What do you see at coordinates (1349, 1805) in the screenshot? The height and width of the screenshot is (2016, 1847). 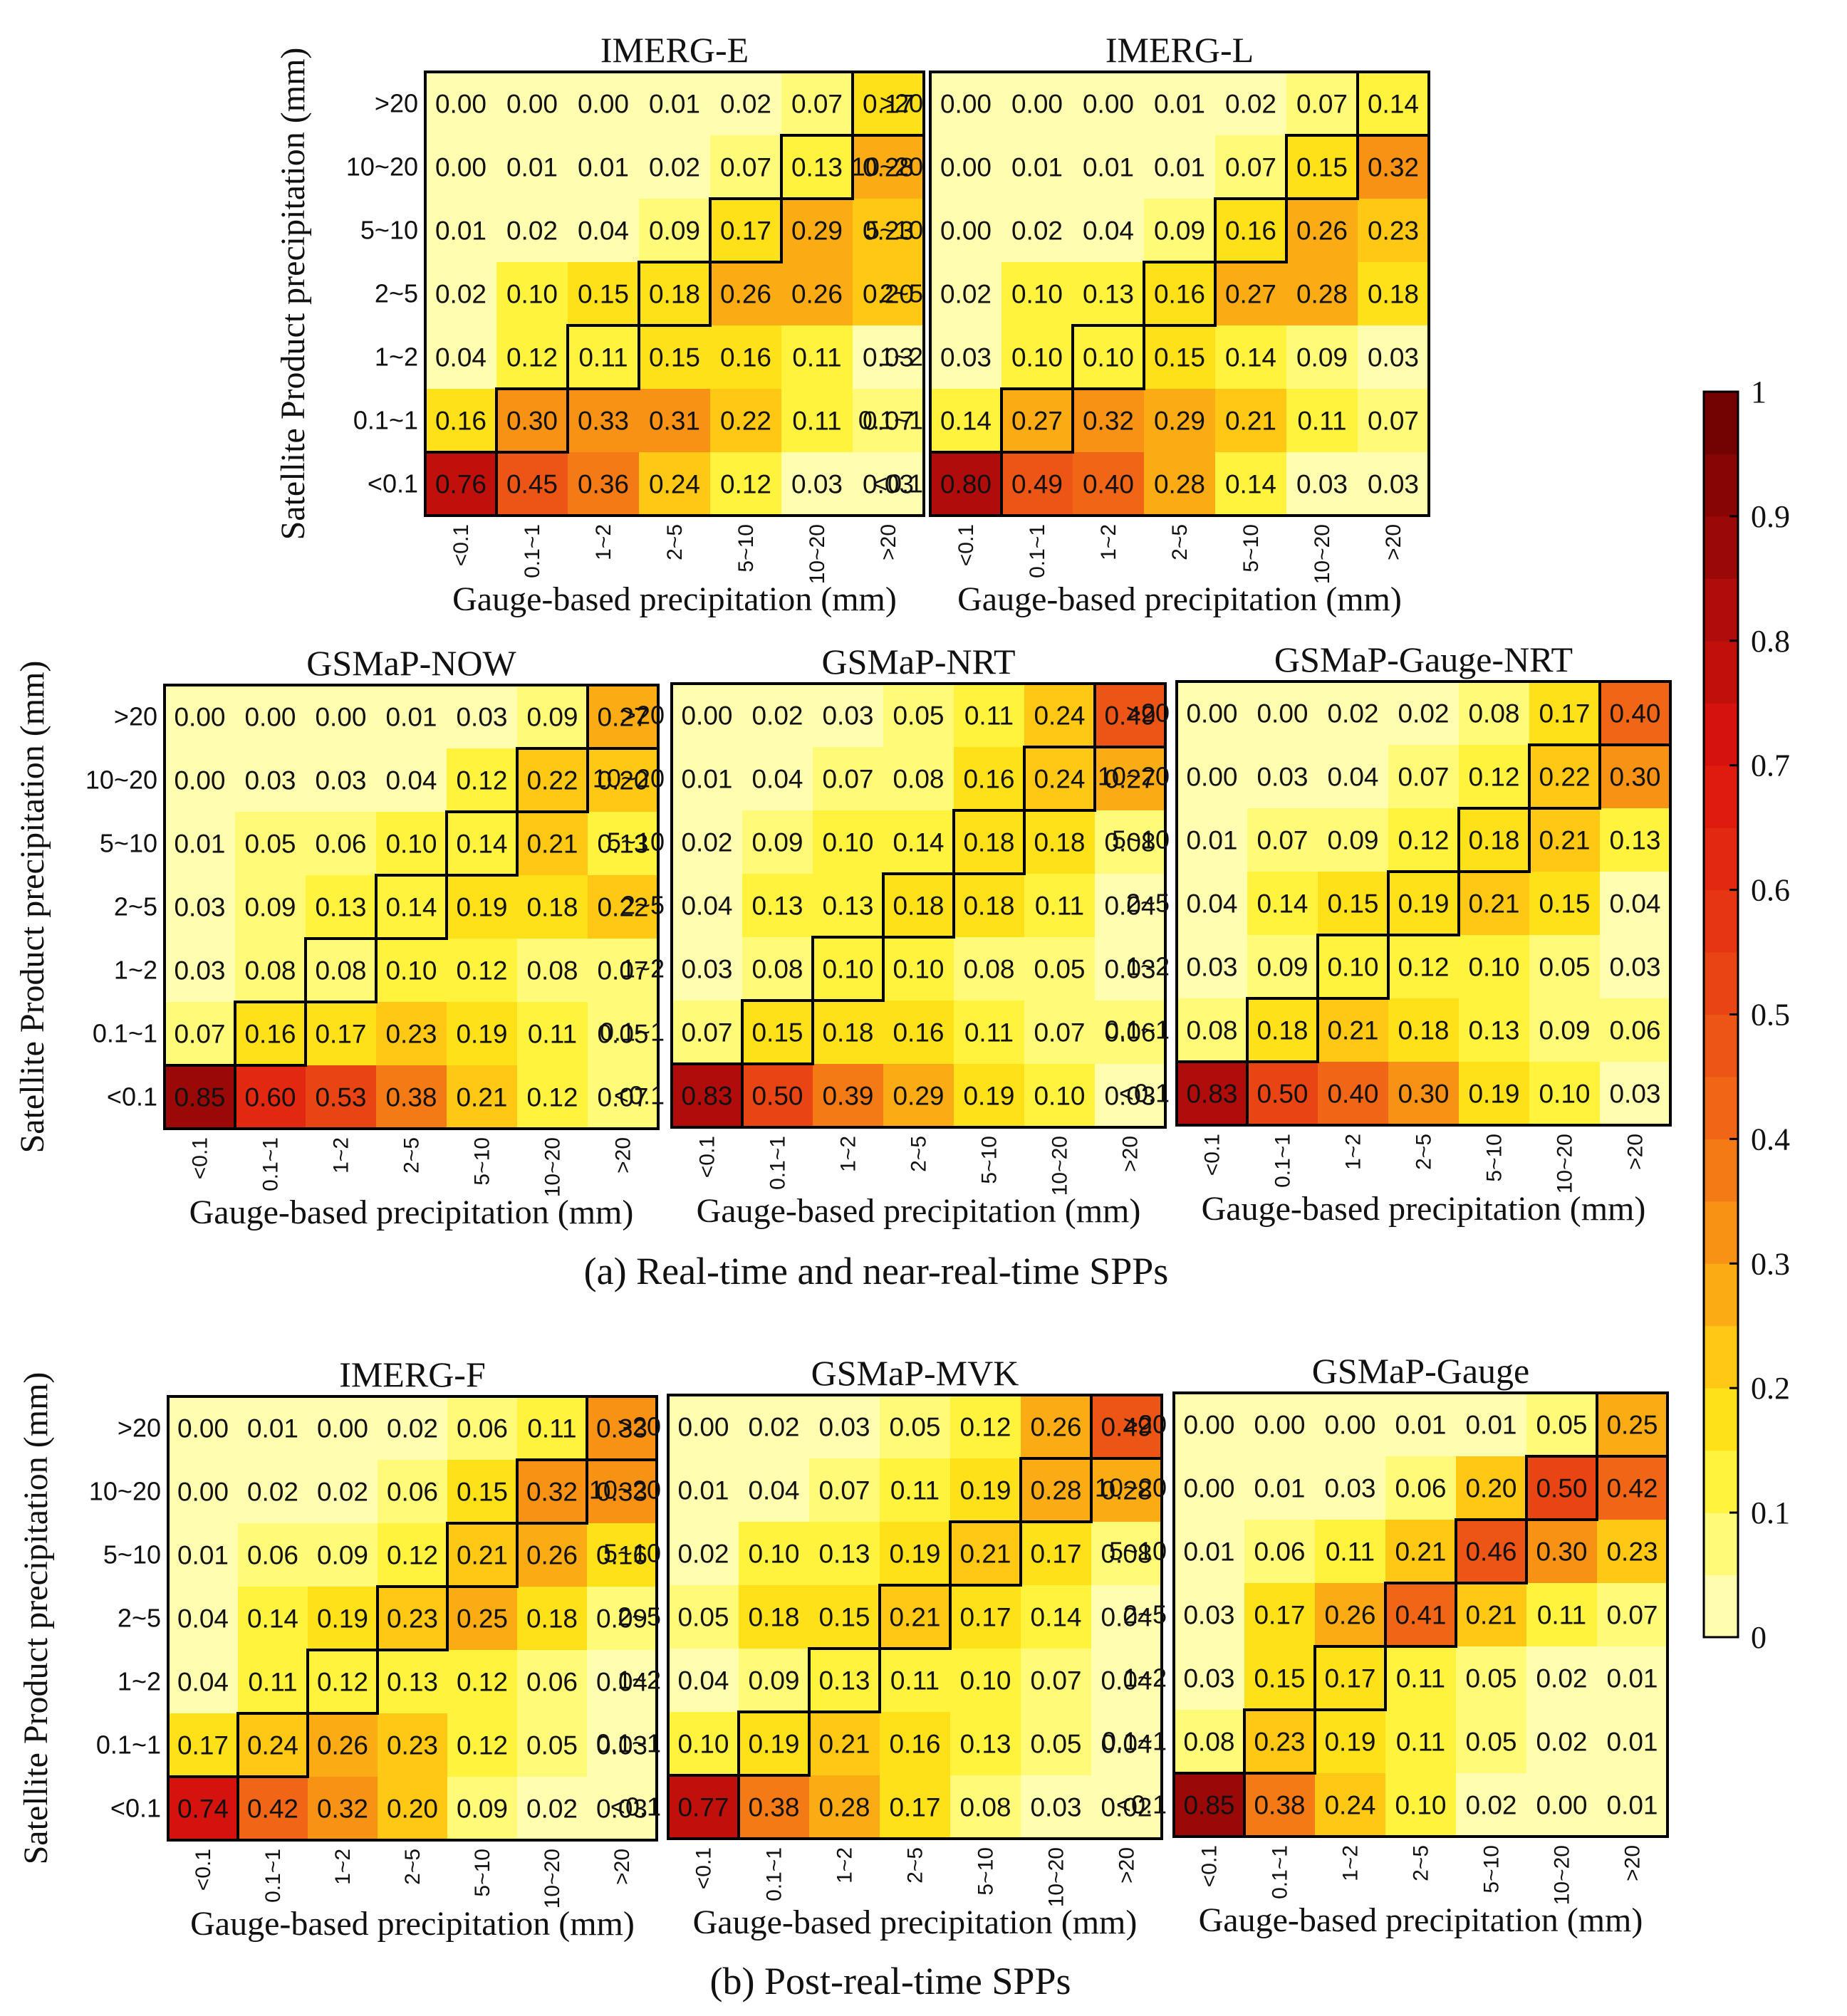 I see `cell-value-label: 0.24` at bounding box center [1349, 1805].